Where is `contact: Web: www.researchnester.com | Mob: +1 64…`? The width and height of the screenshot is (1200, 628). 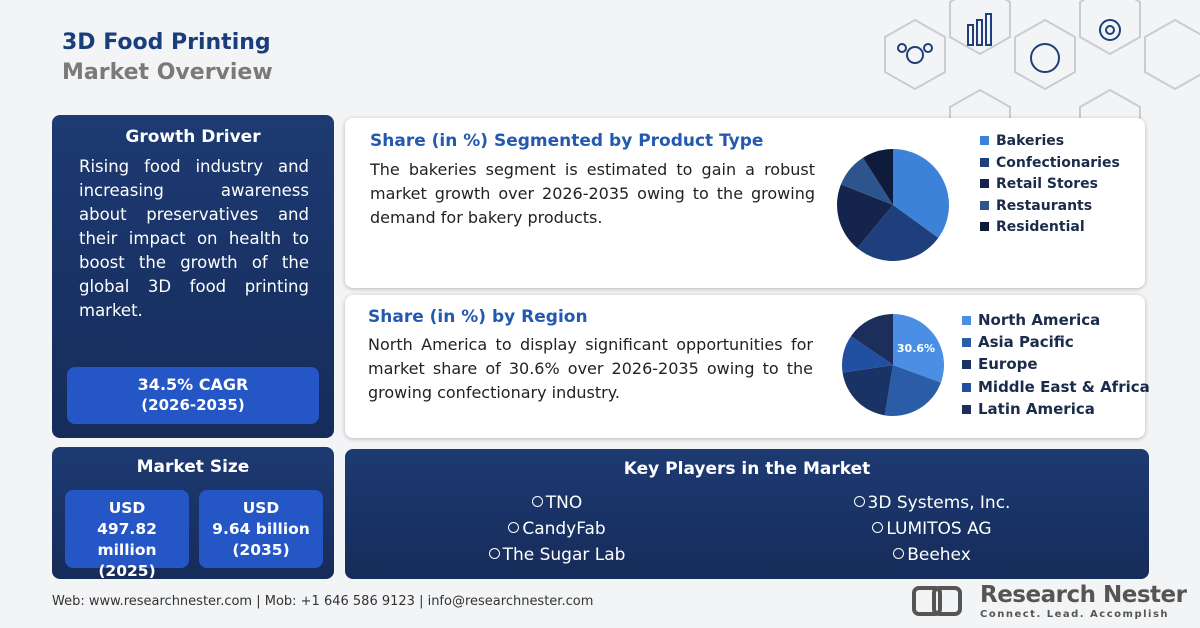 contact: Web: www.researchnester.com | Mob: +1 64… is located at coordinates (323, 601).